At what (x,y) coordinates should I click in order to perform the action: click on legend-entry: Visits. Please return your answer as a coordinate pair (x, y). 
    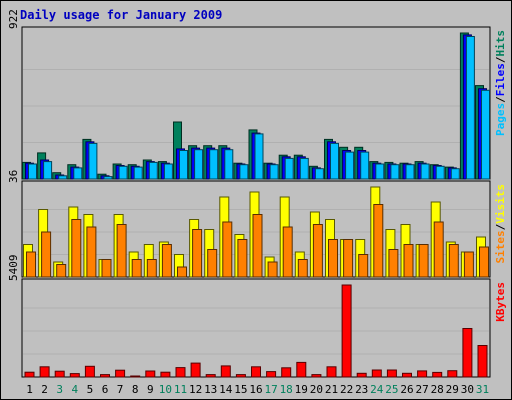
    Looking at the image, I should click on (500, 204).